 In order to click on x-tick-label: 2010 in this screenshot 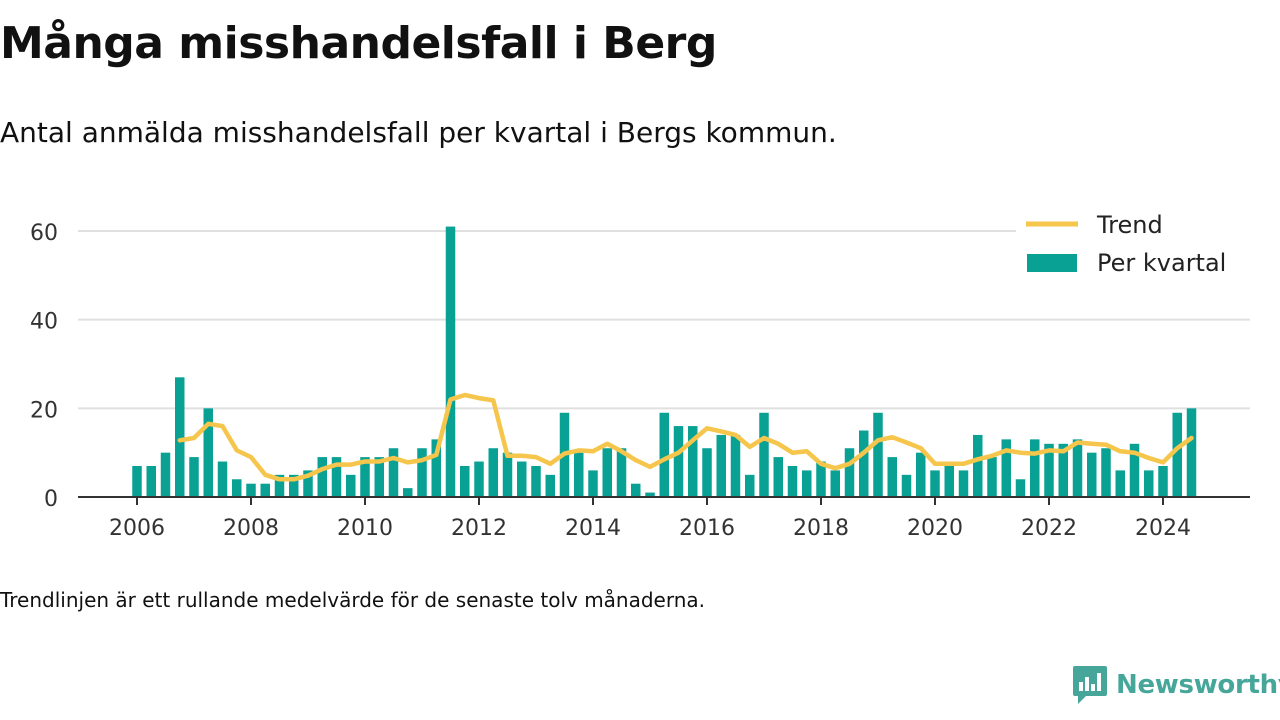, I will do `click(365, 528)`.